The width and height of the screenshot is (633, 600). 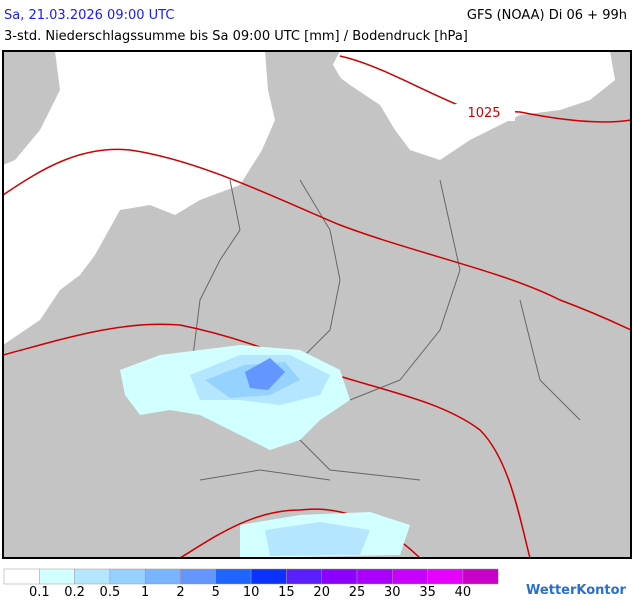 What do you see at coordinates (89, 15) in the screenshot?
I see `valid-time: Sa, 21.03.2026 09:00 UTC` at bounding box center [89, 15].